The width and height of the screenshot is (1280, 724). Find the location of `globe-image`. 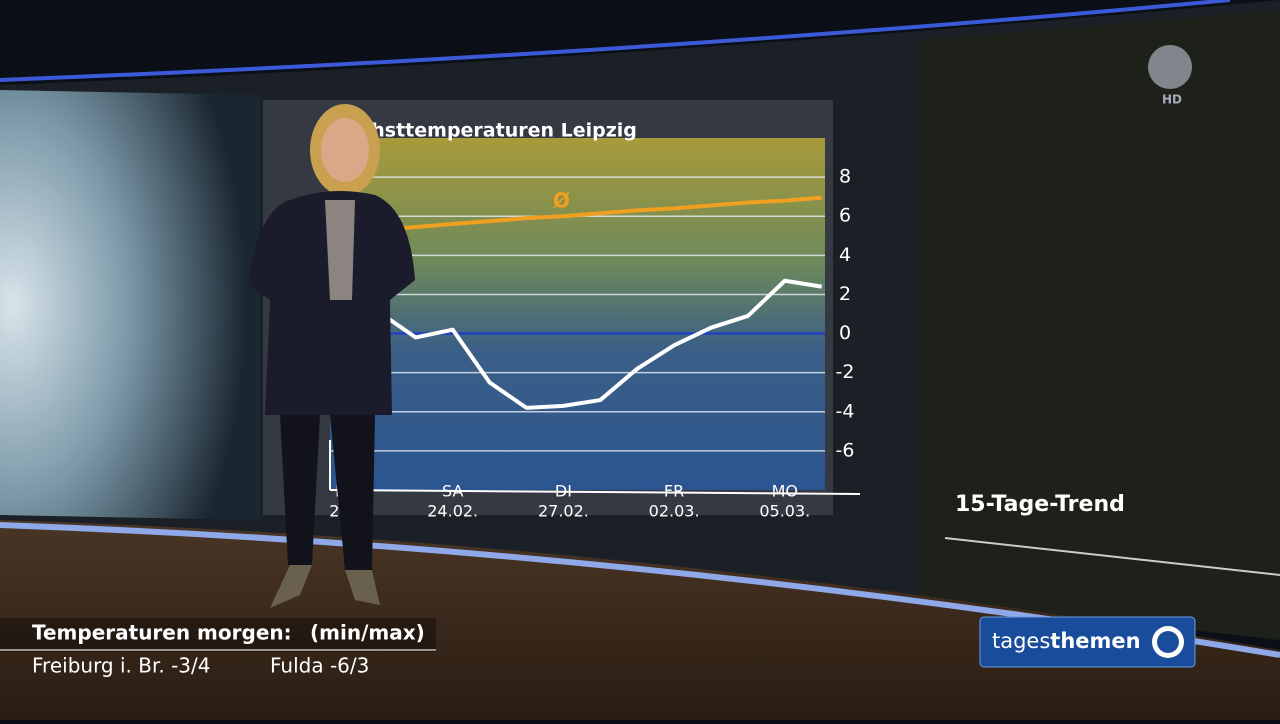

globe-image is located at coordinates (130, 305).